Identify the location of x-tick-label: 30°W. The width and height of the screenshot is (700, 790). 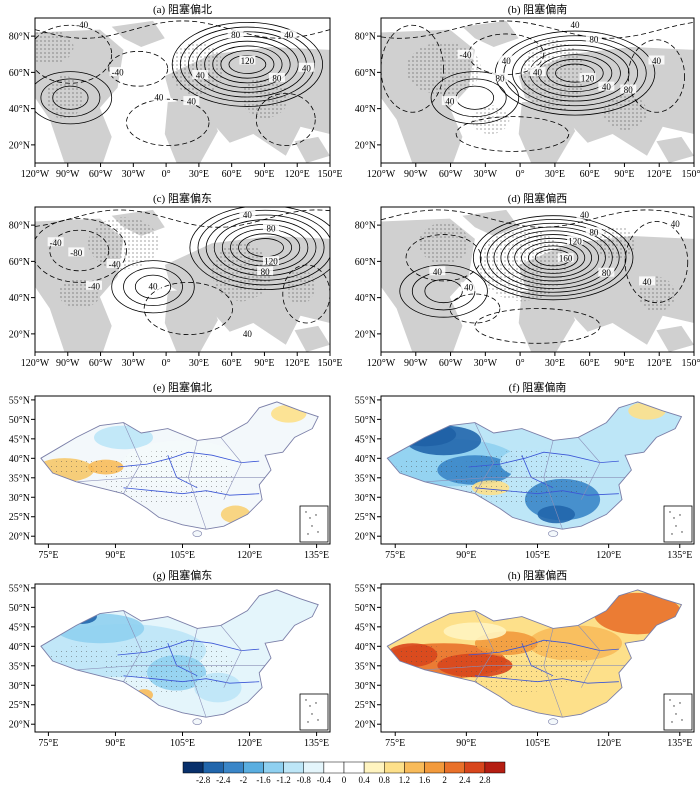
(134, 363).